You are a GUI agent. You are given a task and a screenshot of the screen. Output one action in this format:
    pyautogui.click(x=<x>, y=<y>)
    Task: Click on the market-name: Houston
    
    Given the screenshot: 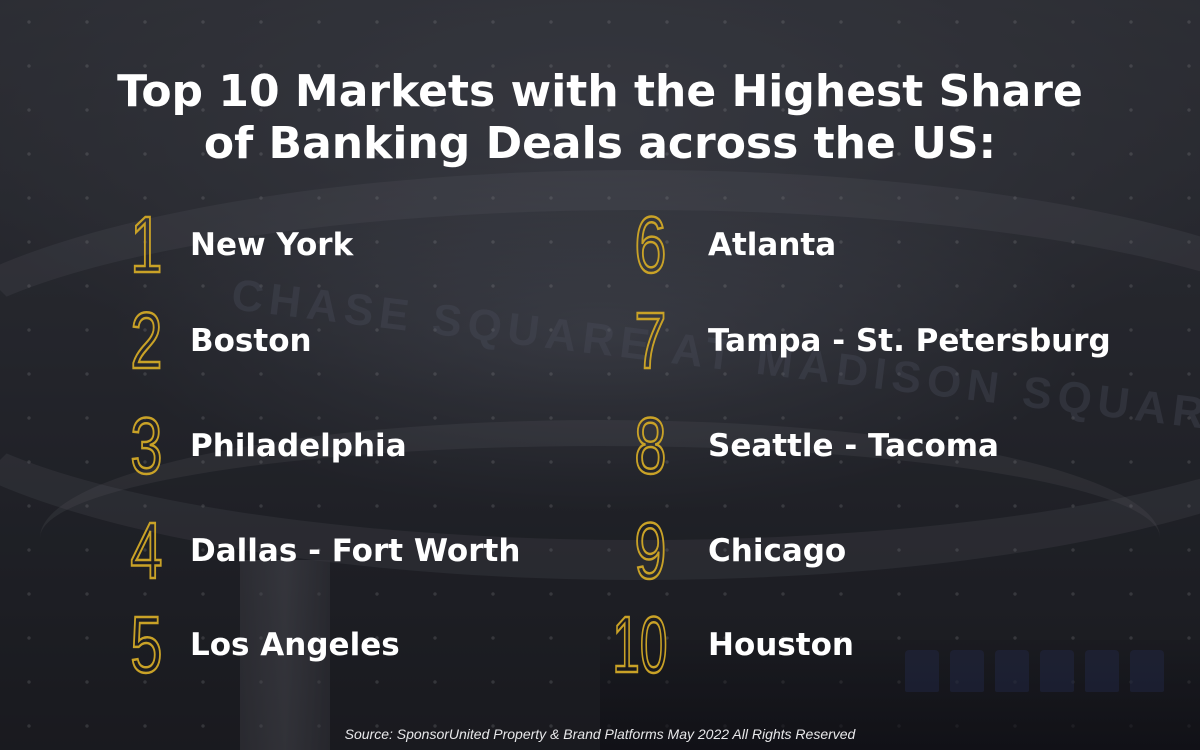 What is the action you would take?
    pyautogui.click(x=781, y=645)
    